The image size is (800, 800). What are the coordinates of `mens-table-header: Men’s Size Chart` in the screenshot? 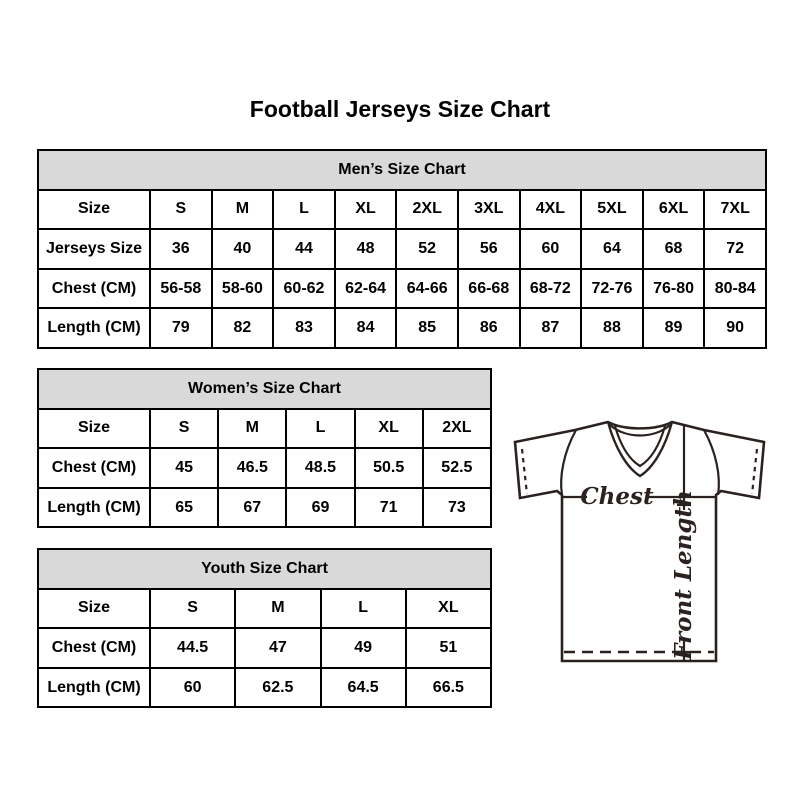 It's located at (402, 170).